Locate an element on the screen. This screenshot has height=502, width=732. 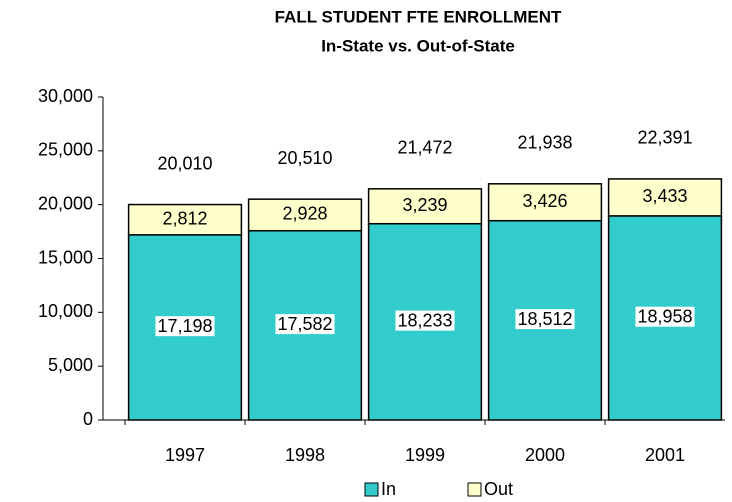
y-tick-label: 20,000 is located at coordinates (65, 203).